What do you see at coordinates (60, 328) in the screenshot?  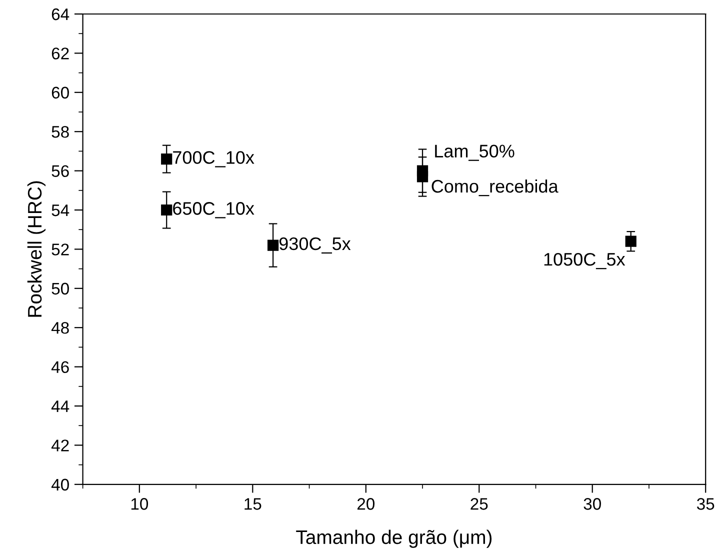 I see `y-tick-label: 48` at bounding box center [60, 328].